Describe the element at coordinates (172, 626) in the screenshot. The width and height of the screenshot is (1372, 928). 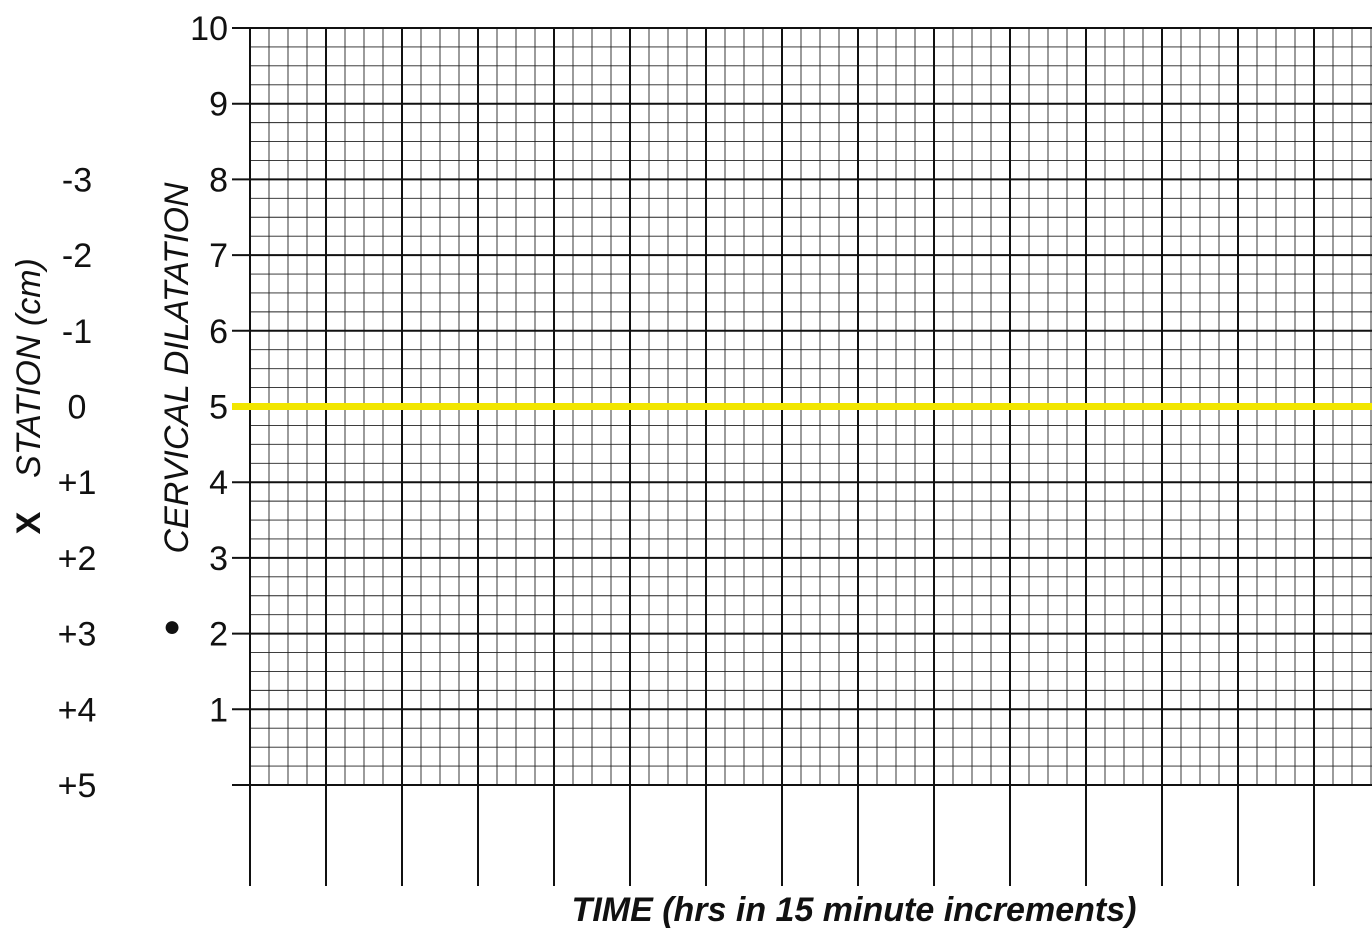
I see `dilatation-marker-icon: ●` at that location.